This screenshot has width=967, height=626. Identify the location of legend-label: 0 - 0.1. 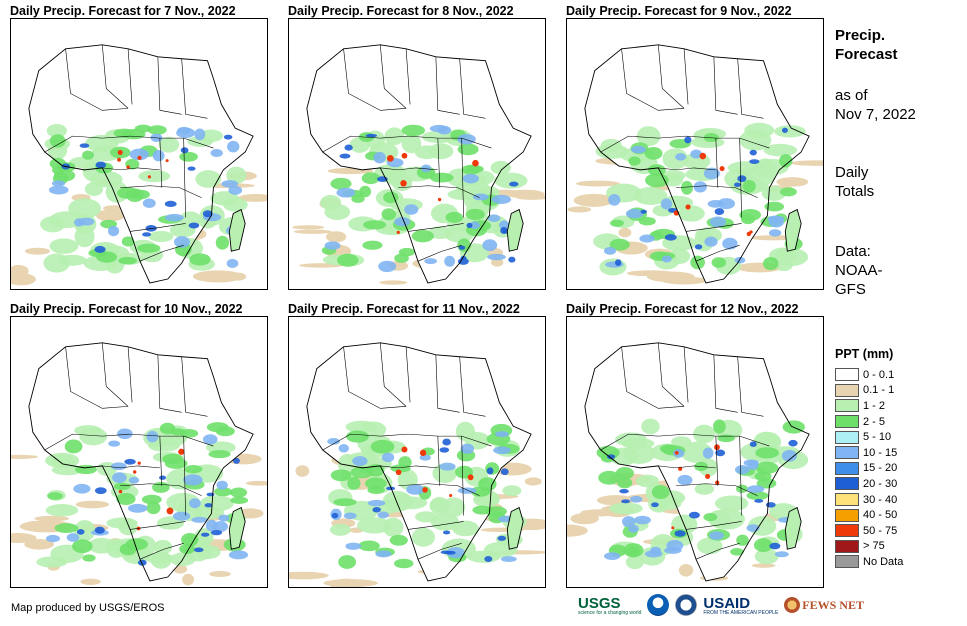
(879, 374).